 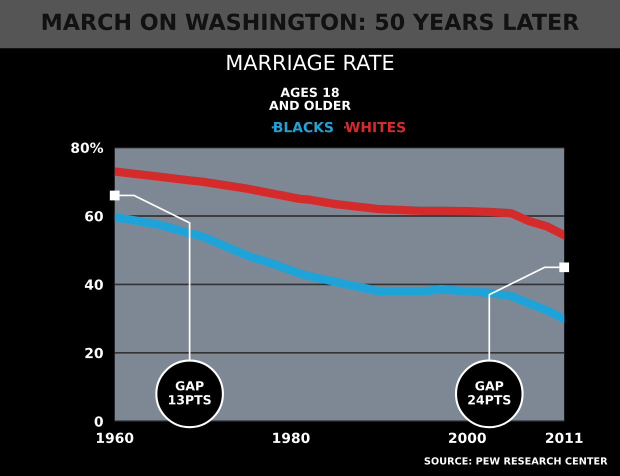 I want to click on y-tick-label: 60, so click(x=94, y=216).